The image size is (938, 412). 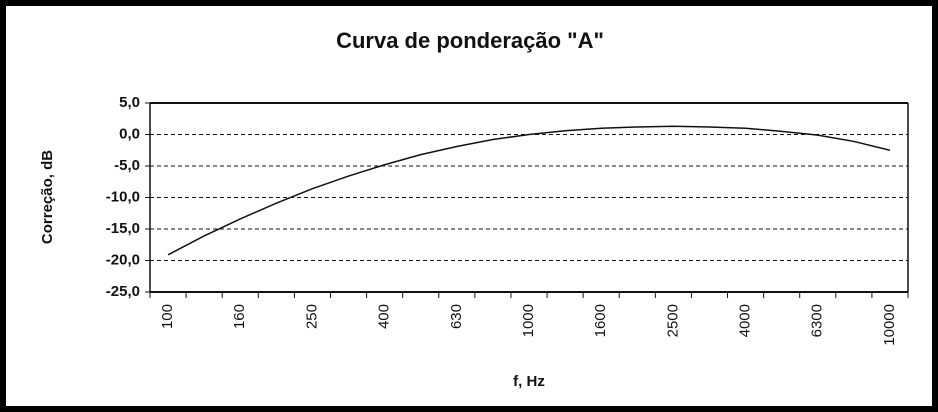 What do you see at coordinates (123, 291) in the screenshot?
I see `y-tick-label: -25,0` at bounding box center [123, 291].